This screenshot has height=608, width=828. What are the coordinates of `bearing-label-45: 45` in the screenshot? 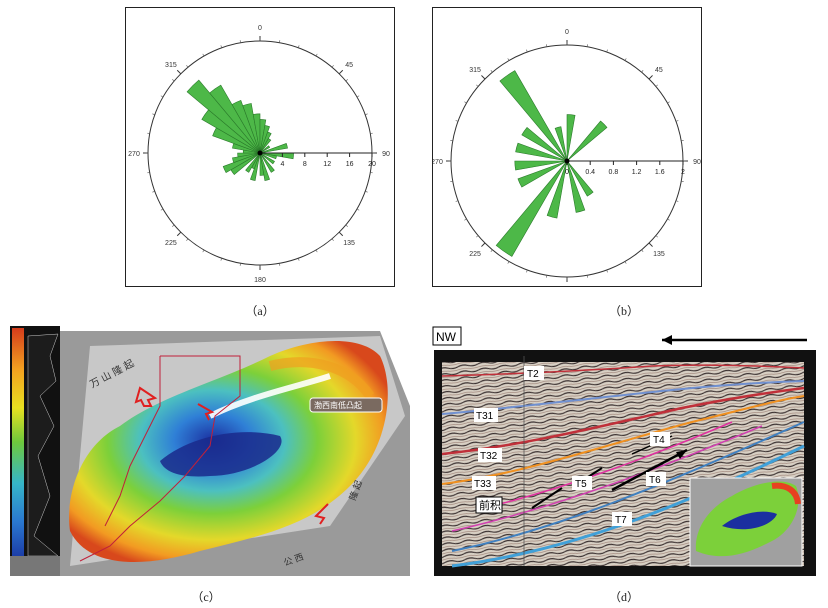 It's located at (659, 70).